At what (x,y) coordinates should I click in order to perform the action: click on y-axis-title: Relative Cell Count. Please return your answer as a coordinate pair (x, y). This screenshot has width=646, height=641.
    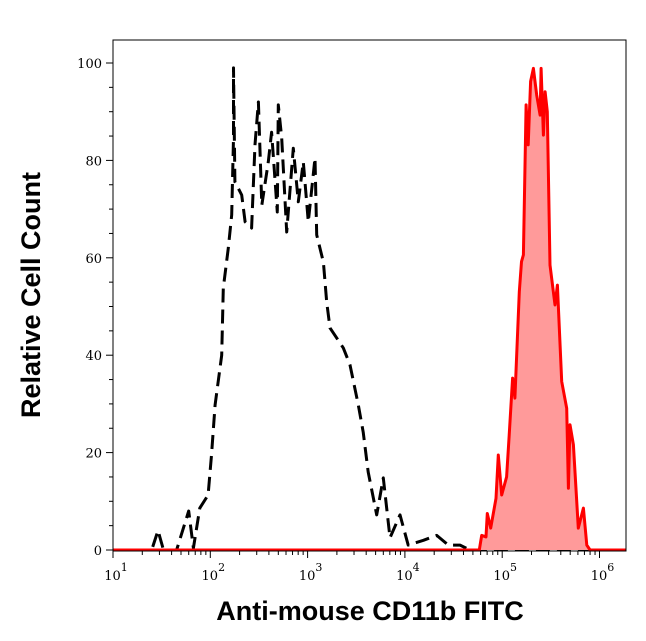
    Looking at the image, I should click on (31, 295).